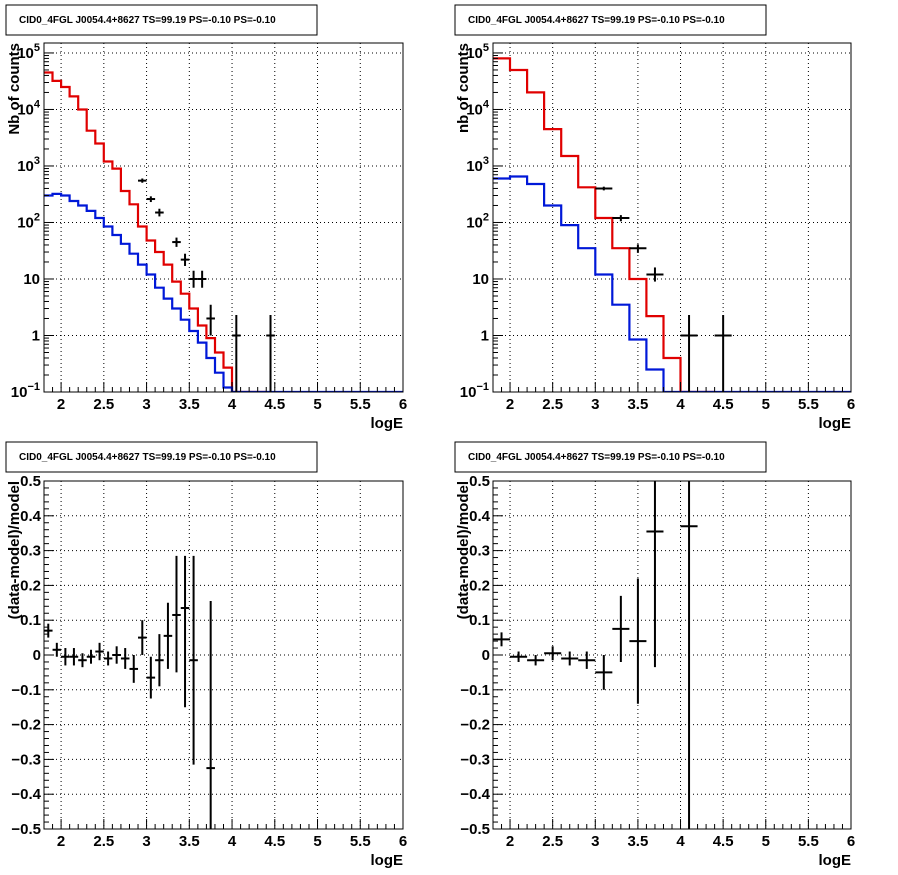  What do you see at coordinates (835, 860) in the screenshot?
I see `x-axis-title: logE` at bounding box center [835, 860].